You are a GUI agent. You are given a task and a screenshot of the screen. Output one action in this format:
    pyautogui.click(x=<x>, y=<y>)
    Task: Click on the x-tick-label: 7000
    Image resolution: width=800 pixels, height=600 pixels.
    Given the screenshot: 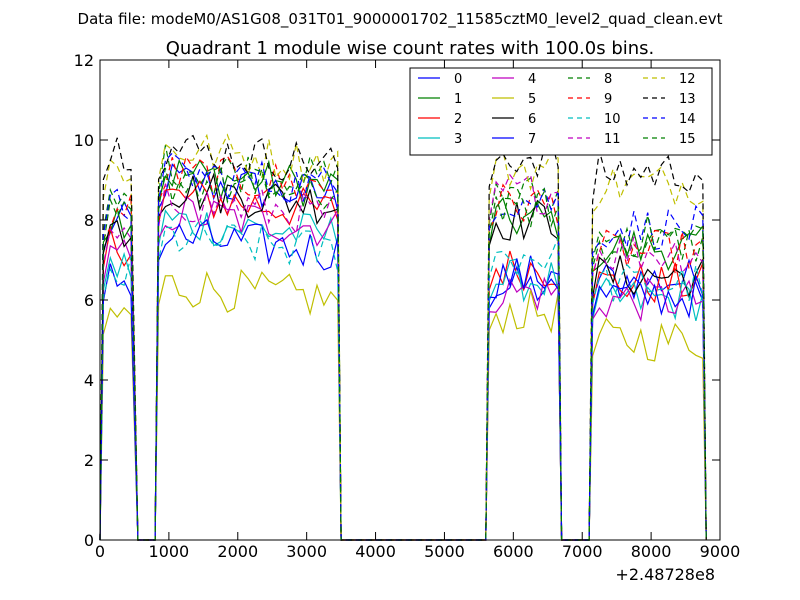 What is the action you would take?
    pyautogui.click(x=582, y=551)
    